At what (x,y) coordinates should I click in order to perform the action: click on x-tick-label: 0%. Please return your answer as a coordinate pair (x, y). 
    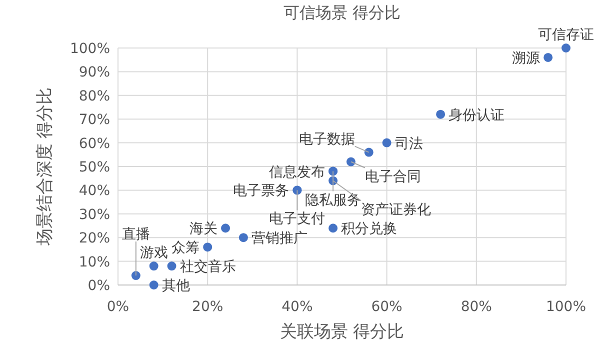
    Looking at the image, I should click on (118, 307).